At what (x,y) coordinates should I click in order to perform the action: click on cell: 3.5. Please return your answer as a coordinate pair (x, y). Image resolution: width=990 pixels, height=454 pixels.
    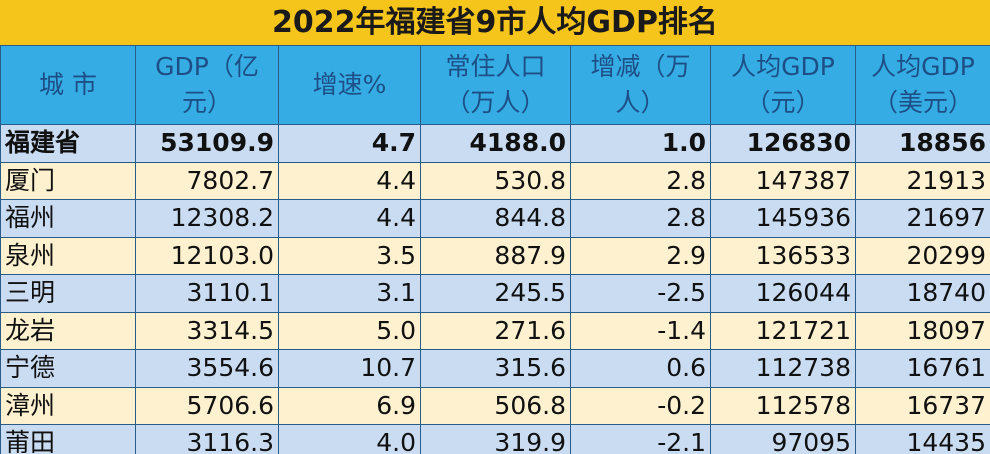
    Looking at the image, I should click on (349, 255).